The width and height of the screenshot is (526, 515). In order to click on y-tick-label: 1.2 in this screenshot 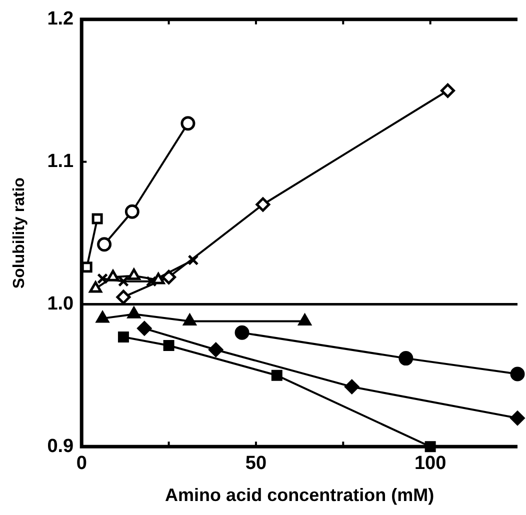, I will do `click(60, 19)`.